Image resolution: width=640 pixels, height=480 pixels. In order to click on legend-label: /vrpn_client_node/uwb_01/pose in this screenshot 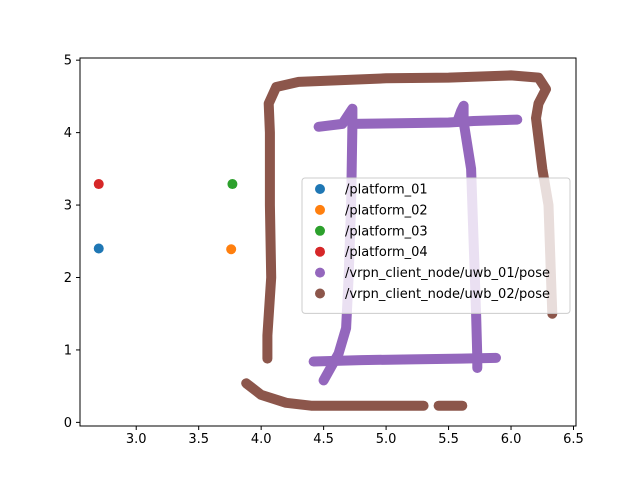, I will do `click(447, 273)`.